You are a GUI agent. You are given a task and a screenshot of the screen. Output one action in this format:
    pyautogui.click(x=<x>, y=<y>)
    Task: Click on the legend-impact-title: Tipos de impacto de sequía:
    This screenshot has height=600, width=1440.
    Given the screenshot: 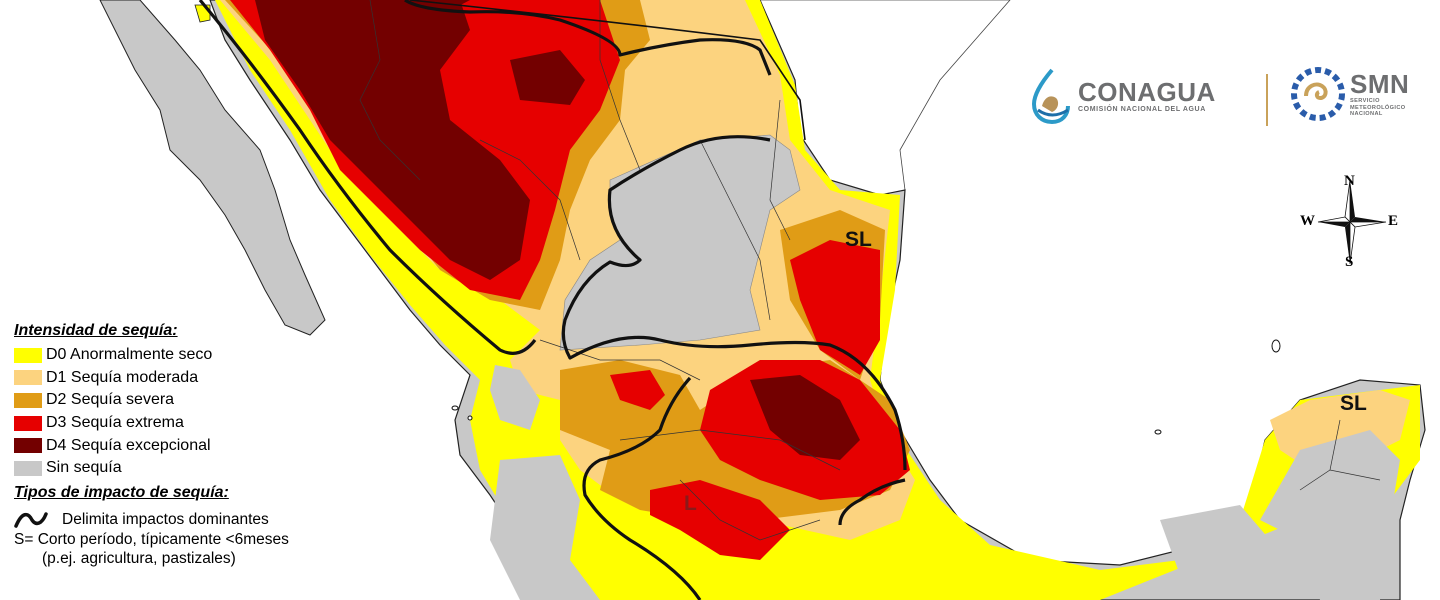 What is the action you would take?
    pyautogui.click(x=121, y=492)
    